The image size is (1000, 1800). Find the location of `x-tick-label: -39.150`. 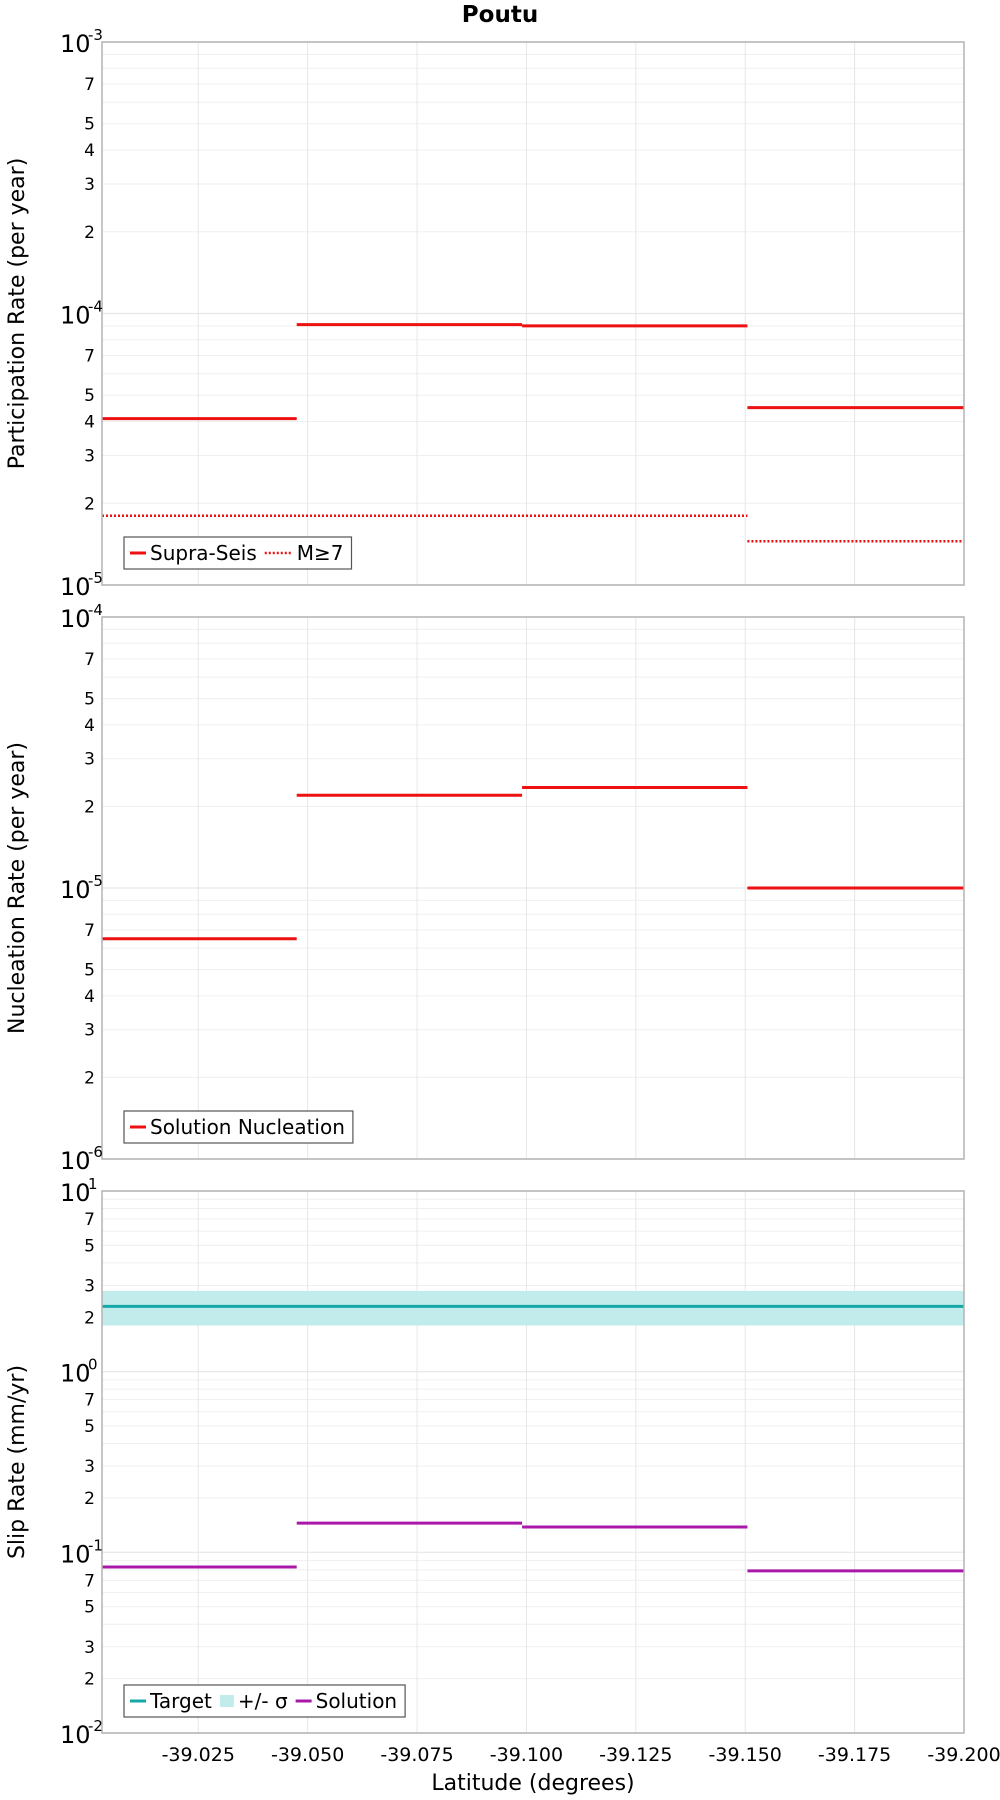

x-tick-label: -39.150 is located at coordinates (745, 1755).